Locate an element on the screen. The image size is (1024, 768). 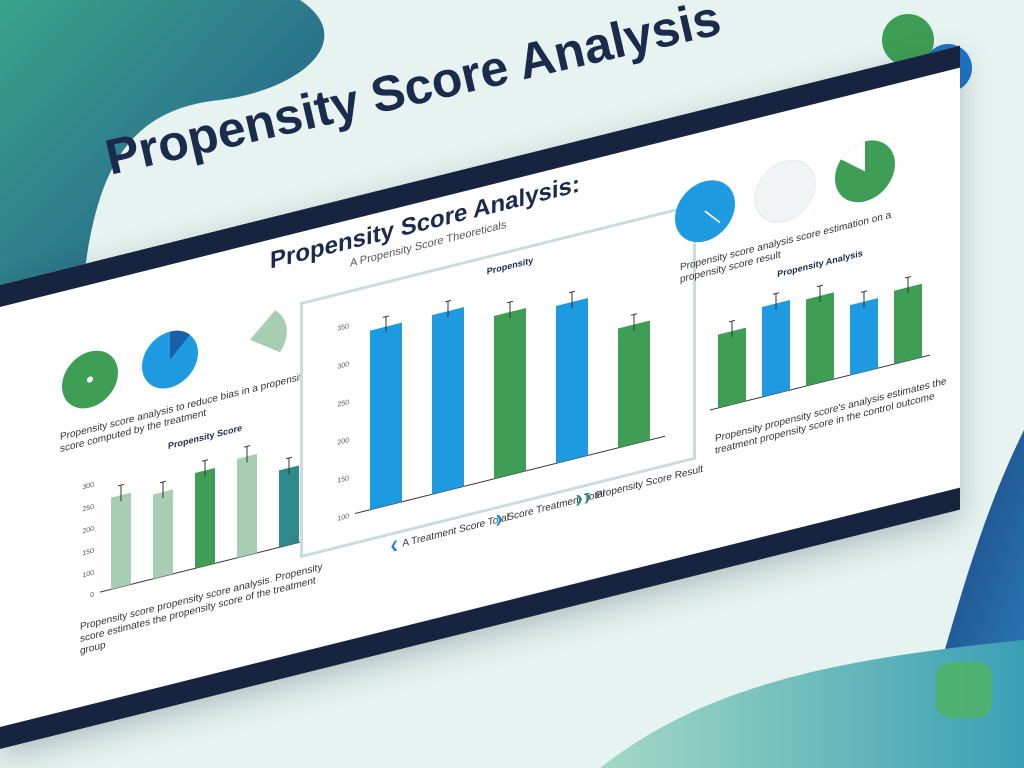
green-dot is located at coordinates (908, 40).